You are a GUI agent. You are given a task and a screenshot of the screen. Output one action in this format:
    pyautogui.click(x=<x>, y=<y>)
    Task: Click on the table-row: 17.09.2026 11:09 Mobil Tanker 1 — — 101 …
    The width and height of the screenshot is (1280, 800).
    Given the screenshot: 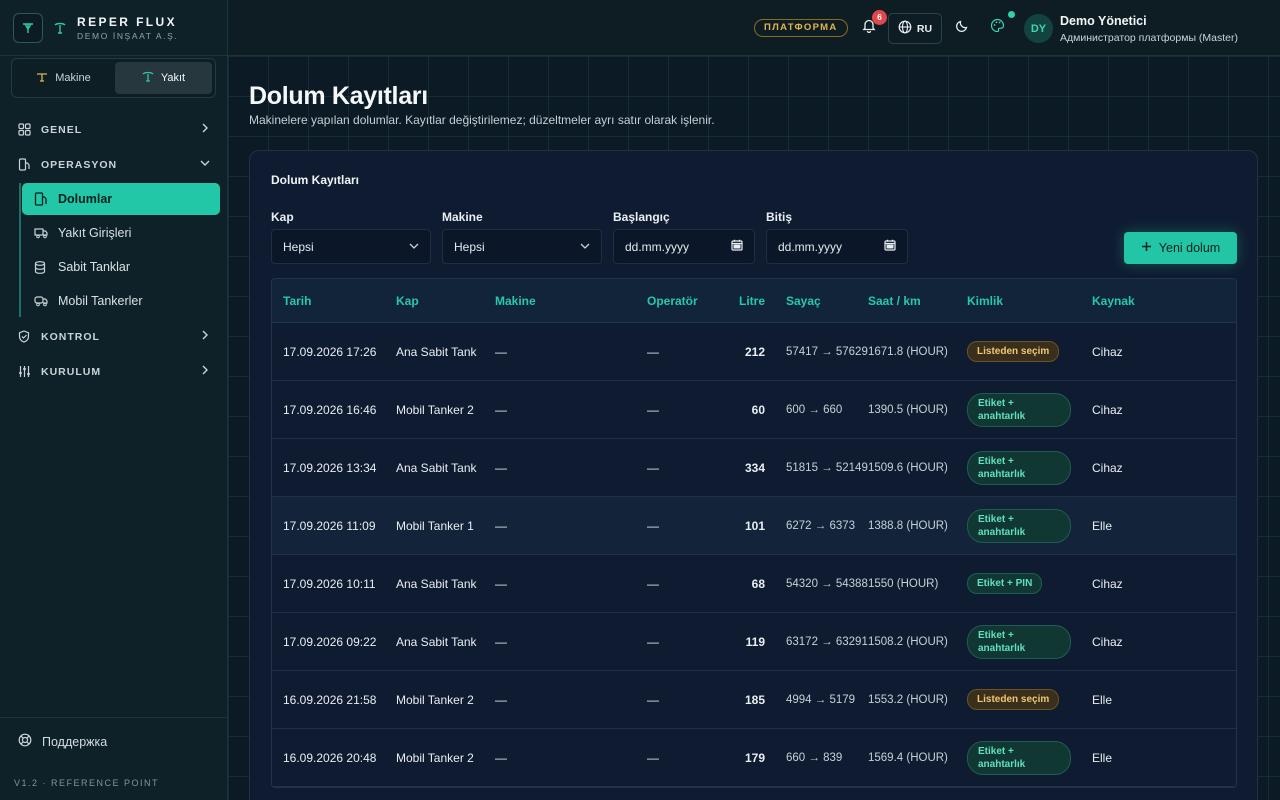 What is the action you would take?
    pyautogui.click(x=754, y=526)
    